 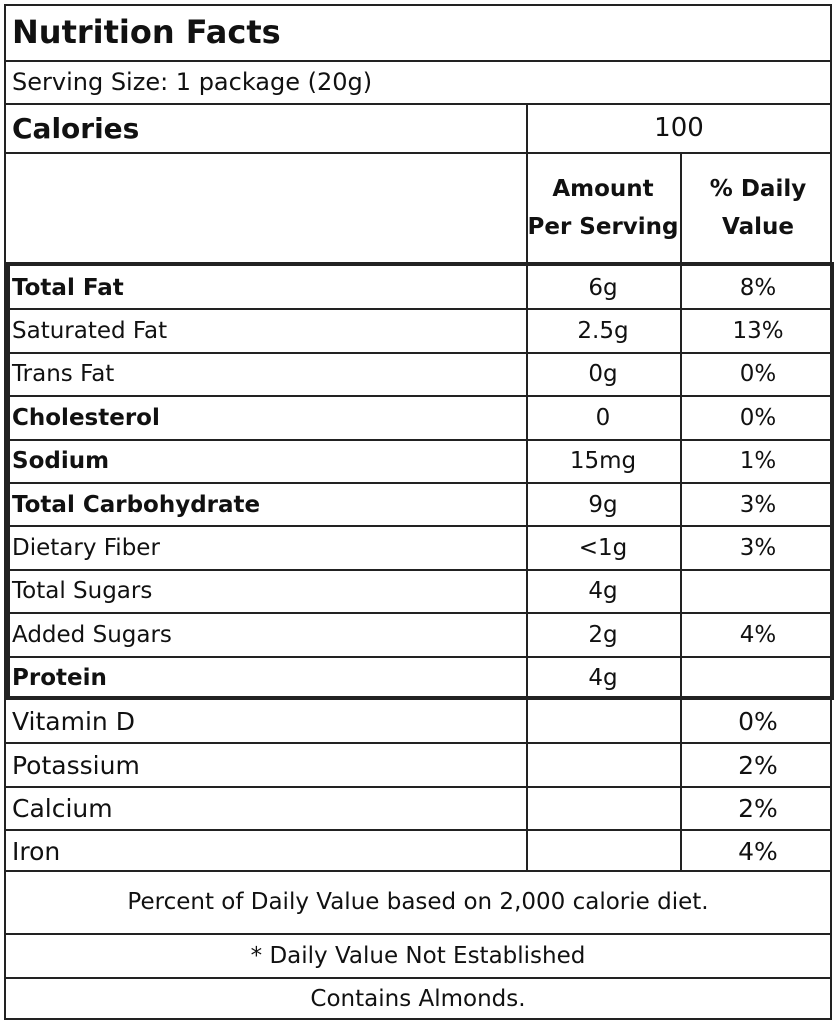 What do you see at coordinates (679, 128) in the screenshot?
I see `calories-value: 100` at bounding box center [679, 128].